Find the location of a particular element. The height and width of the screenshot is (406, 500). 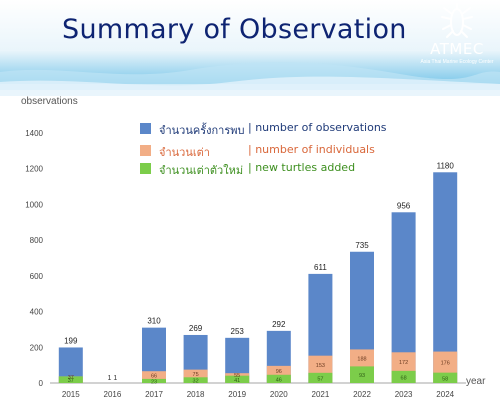

y-tick-label: 200 is located at coordinates (37, 347).